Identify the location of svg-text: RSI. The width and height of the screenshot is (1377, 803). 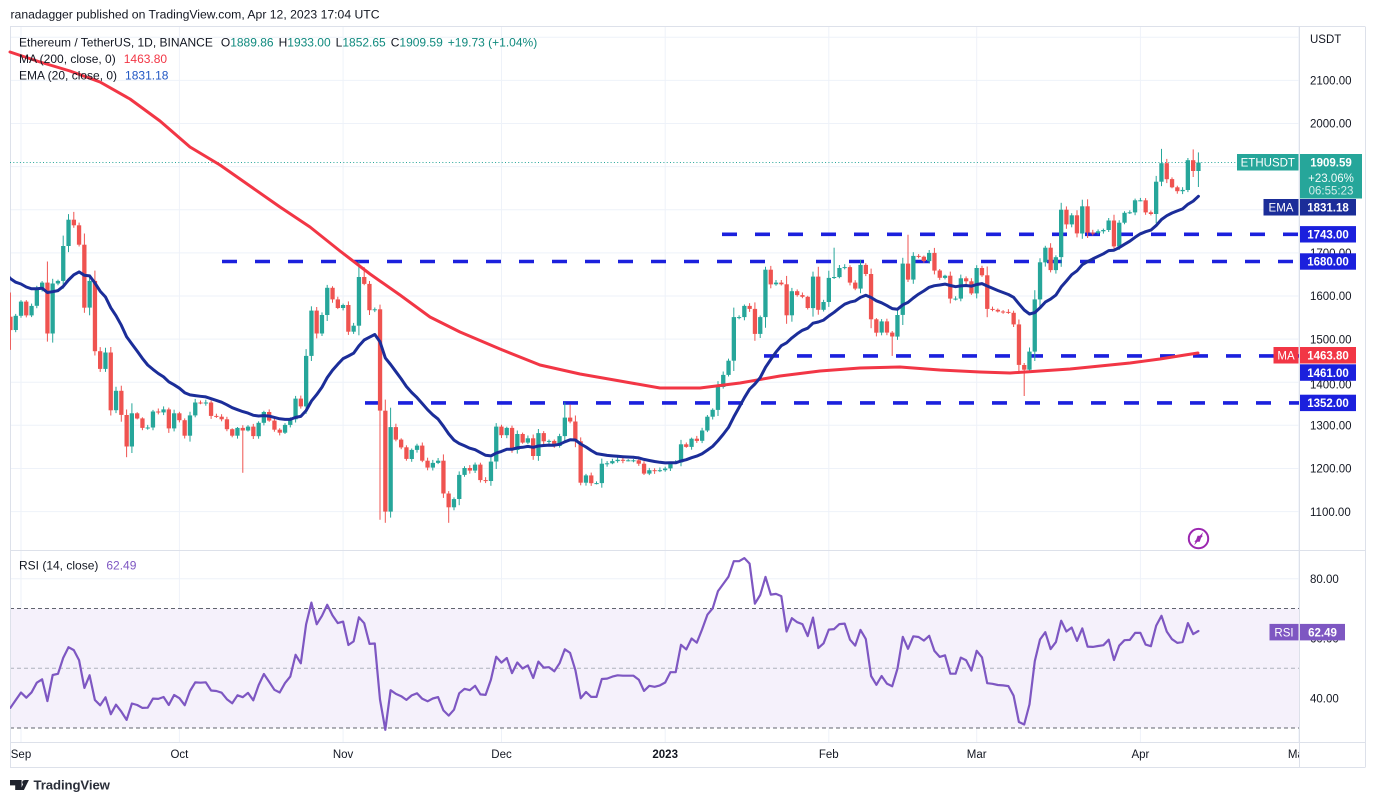
(1283, 633).